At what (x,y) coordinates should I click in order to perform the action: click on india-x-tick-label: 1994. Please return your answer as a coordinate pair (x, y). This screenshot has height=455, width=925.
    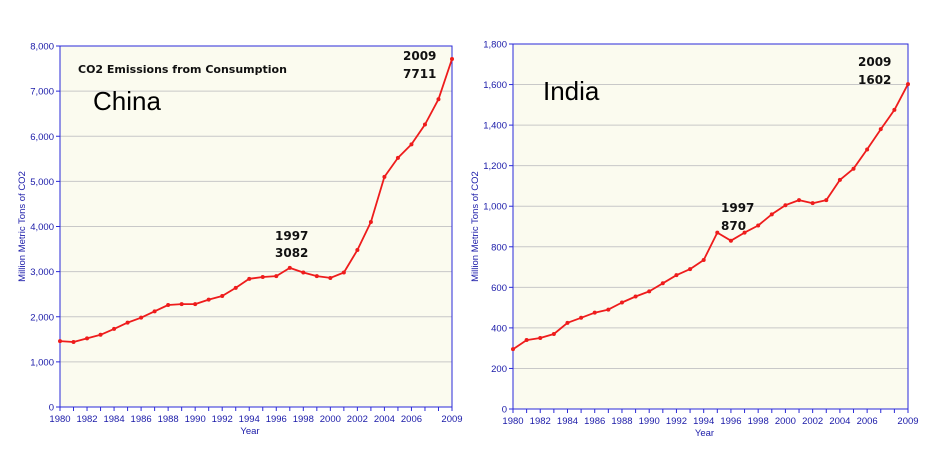
    Looking at the image, I should click on (703, 421).